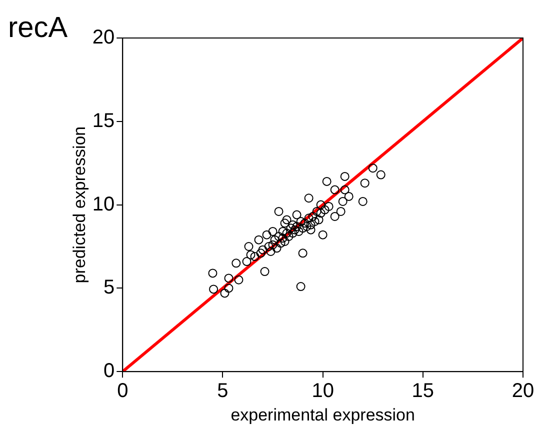 The width and height of the screenshot is (545, 430). Describe the element at coordinates (109, 287) in the screenshot. I see `y-tick-label: 5` at that location.